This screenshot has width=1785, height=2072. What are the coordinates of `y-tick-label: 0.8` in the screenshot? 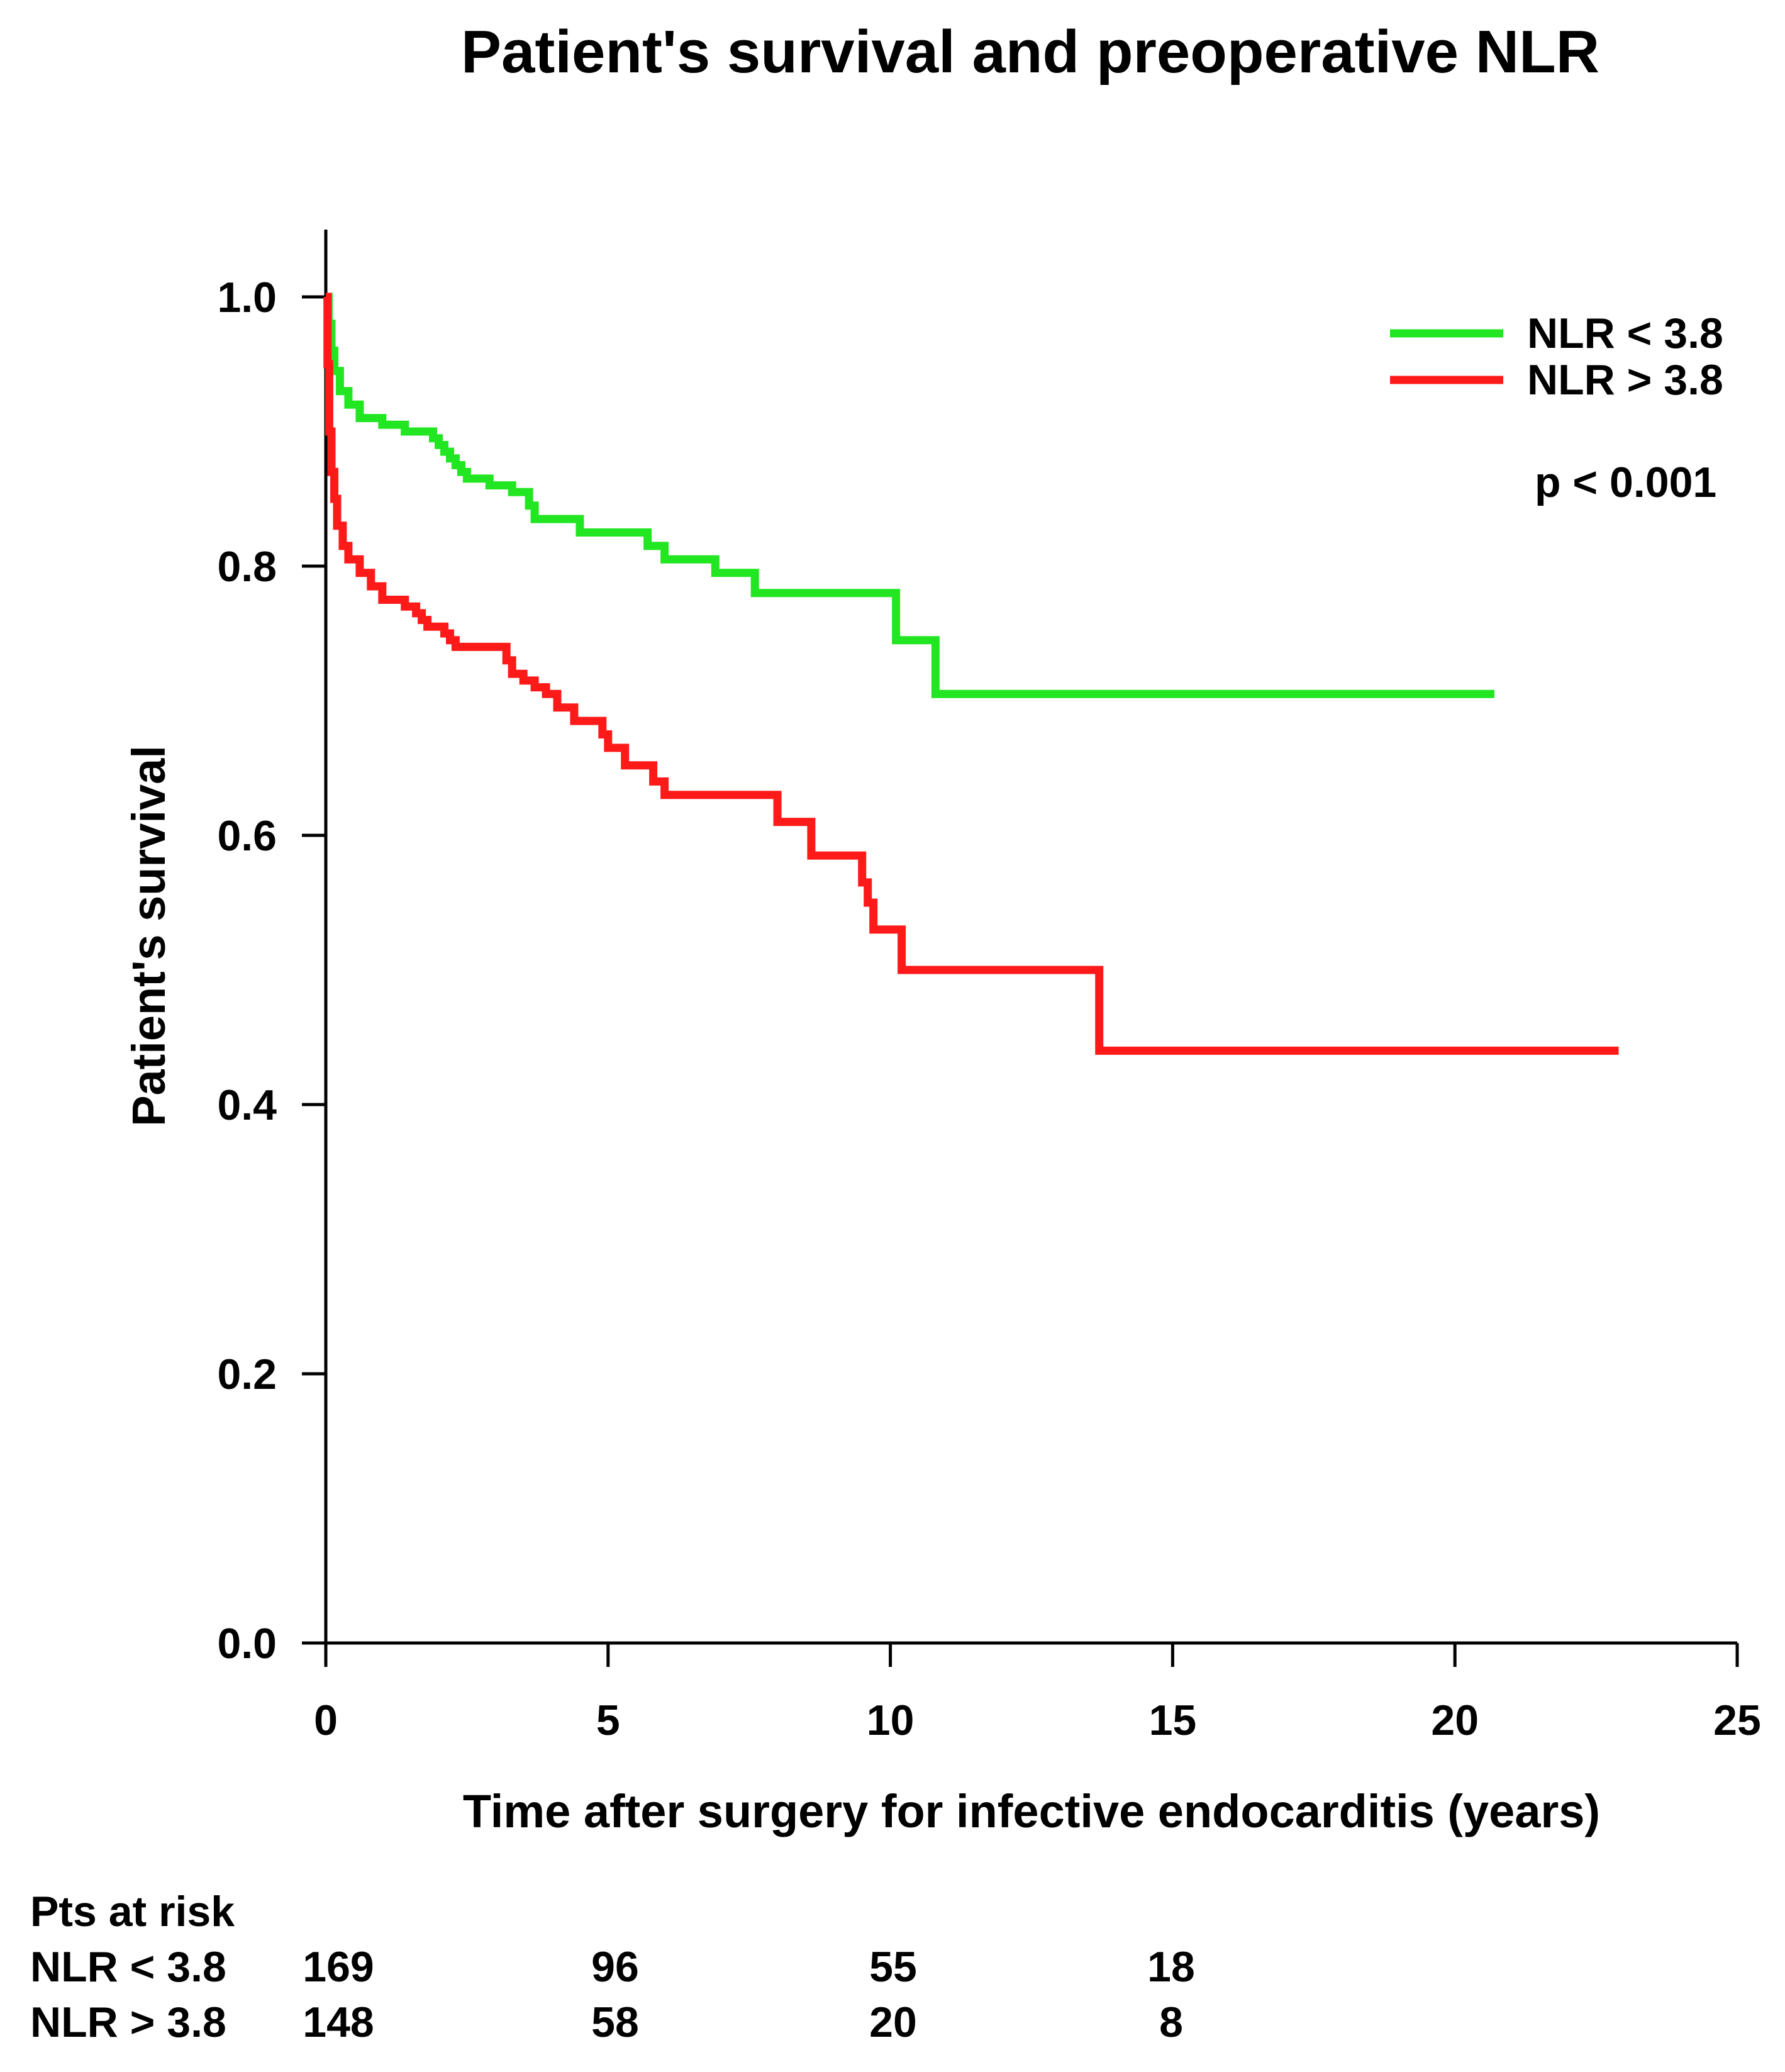 It's located at (247, 567).